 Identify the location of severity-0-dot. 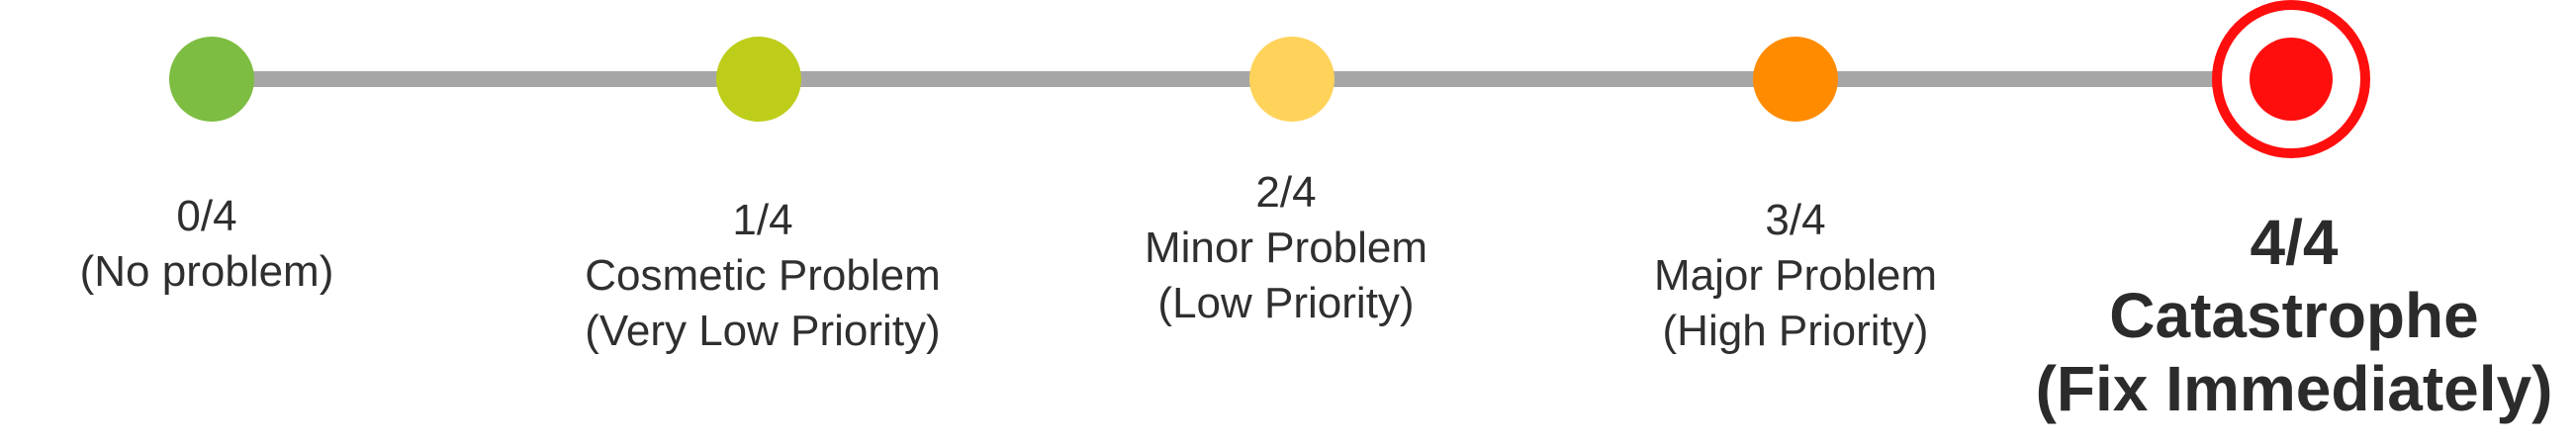
(212, 79).